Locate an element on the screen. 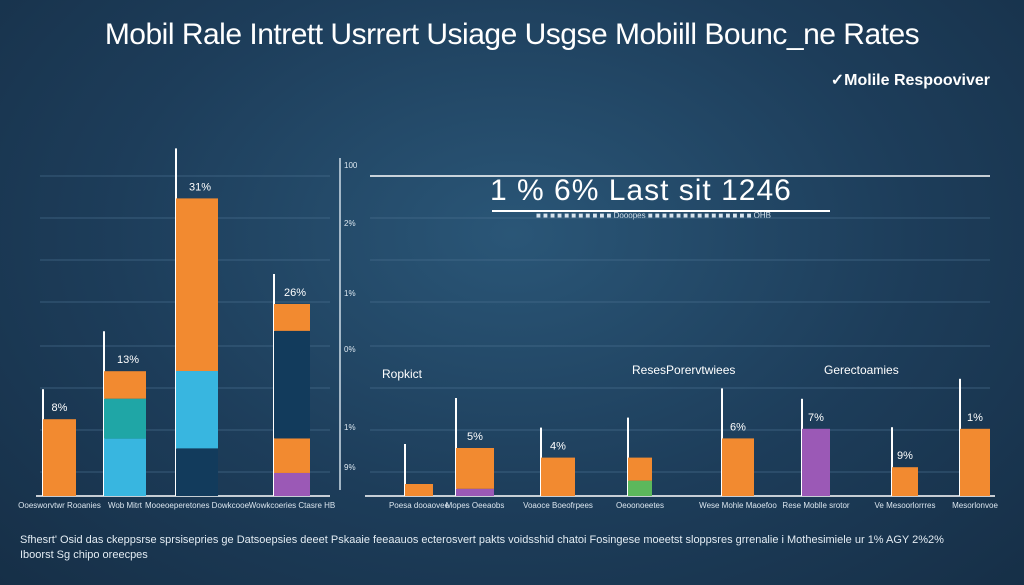 Image resolution: width=1024 pixels, height=585 pixels. category-label: Wob Mitrt is located at coordinates (125, 505).